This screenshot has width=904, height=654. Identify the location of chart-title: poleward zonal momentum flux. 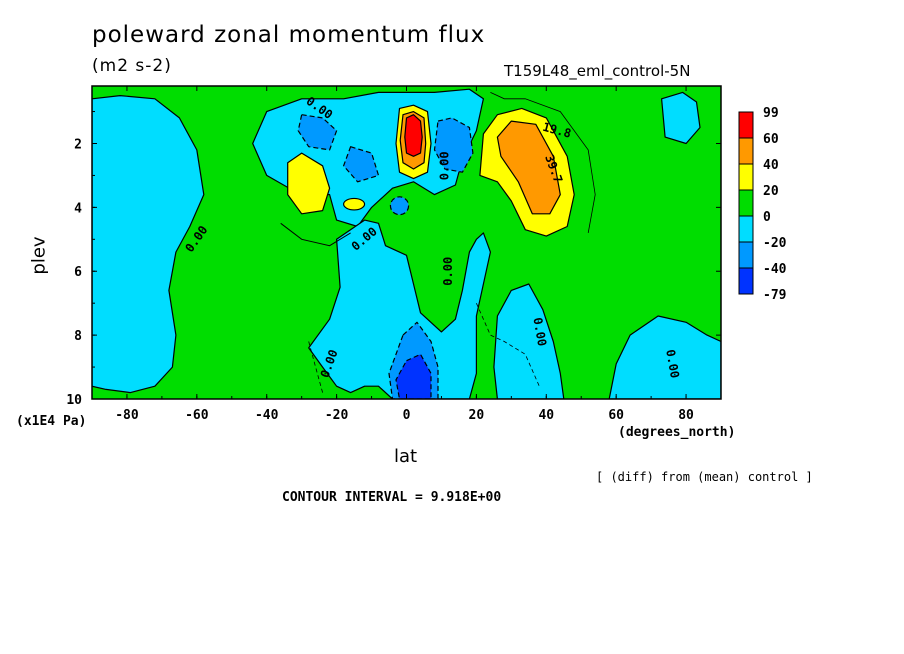
(289, 35).